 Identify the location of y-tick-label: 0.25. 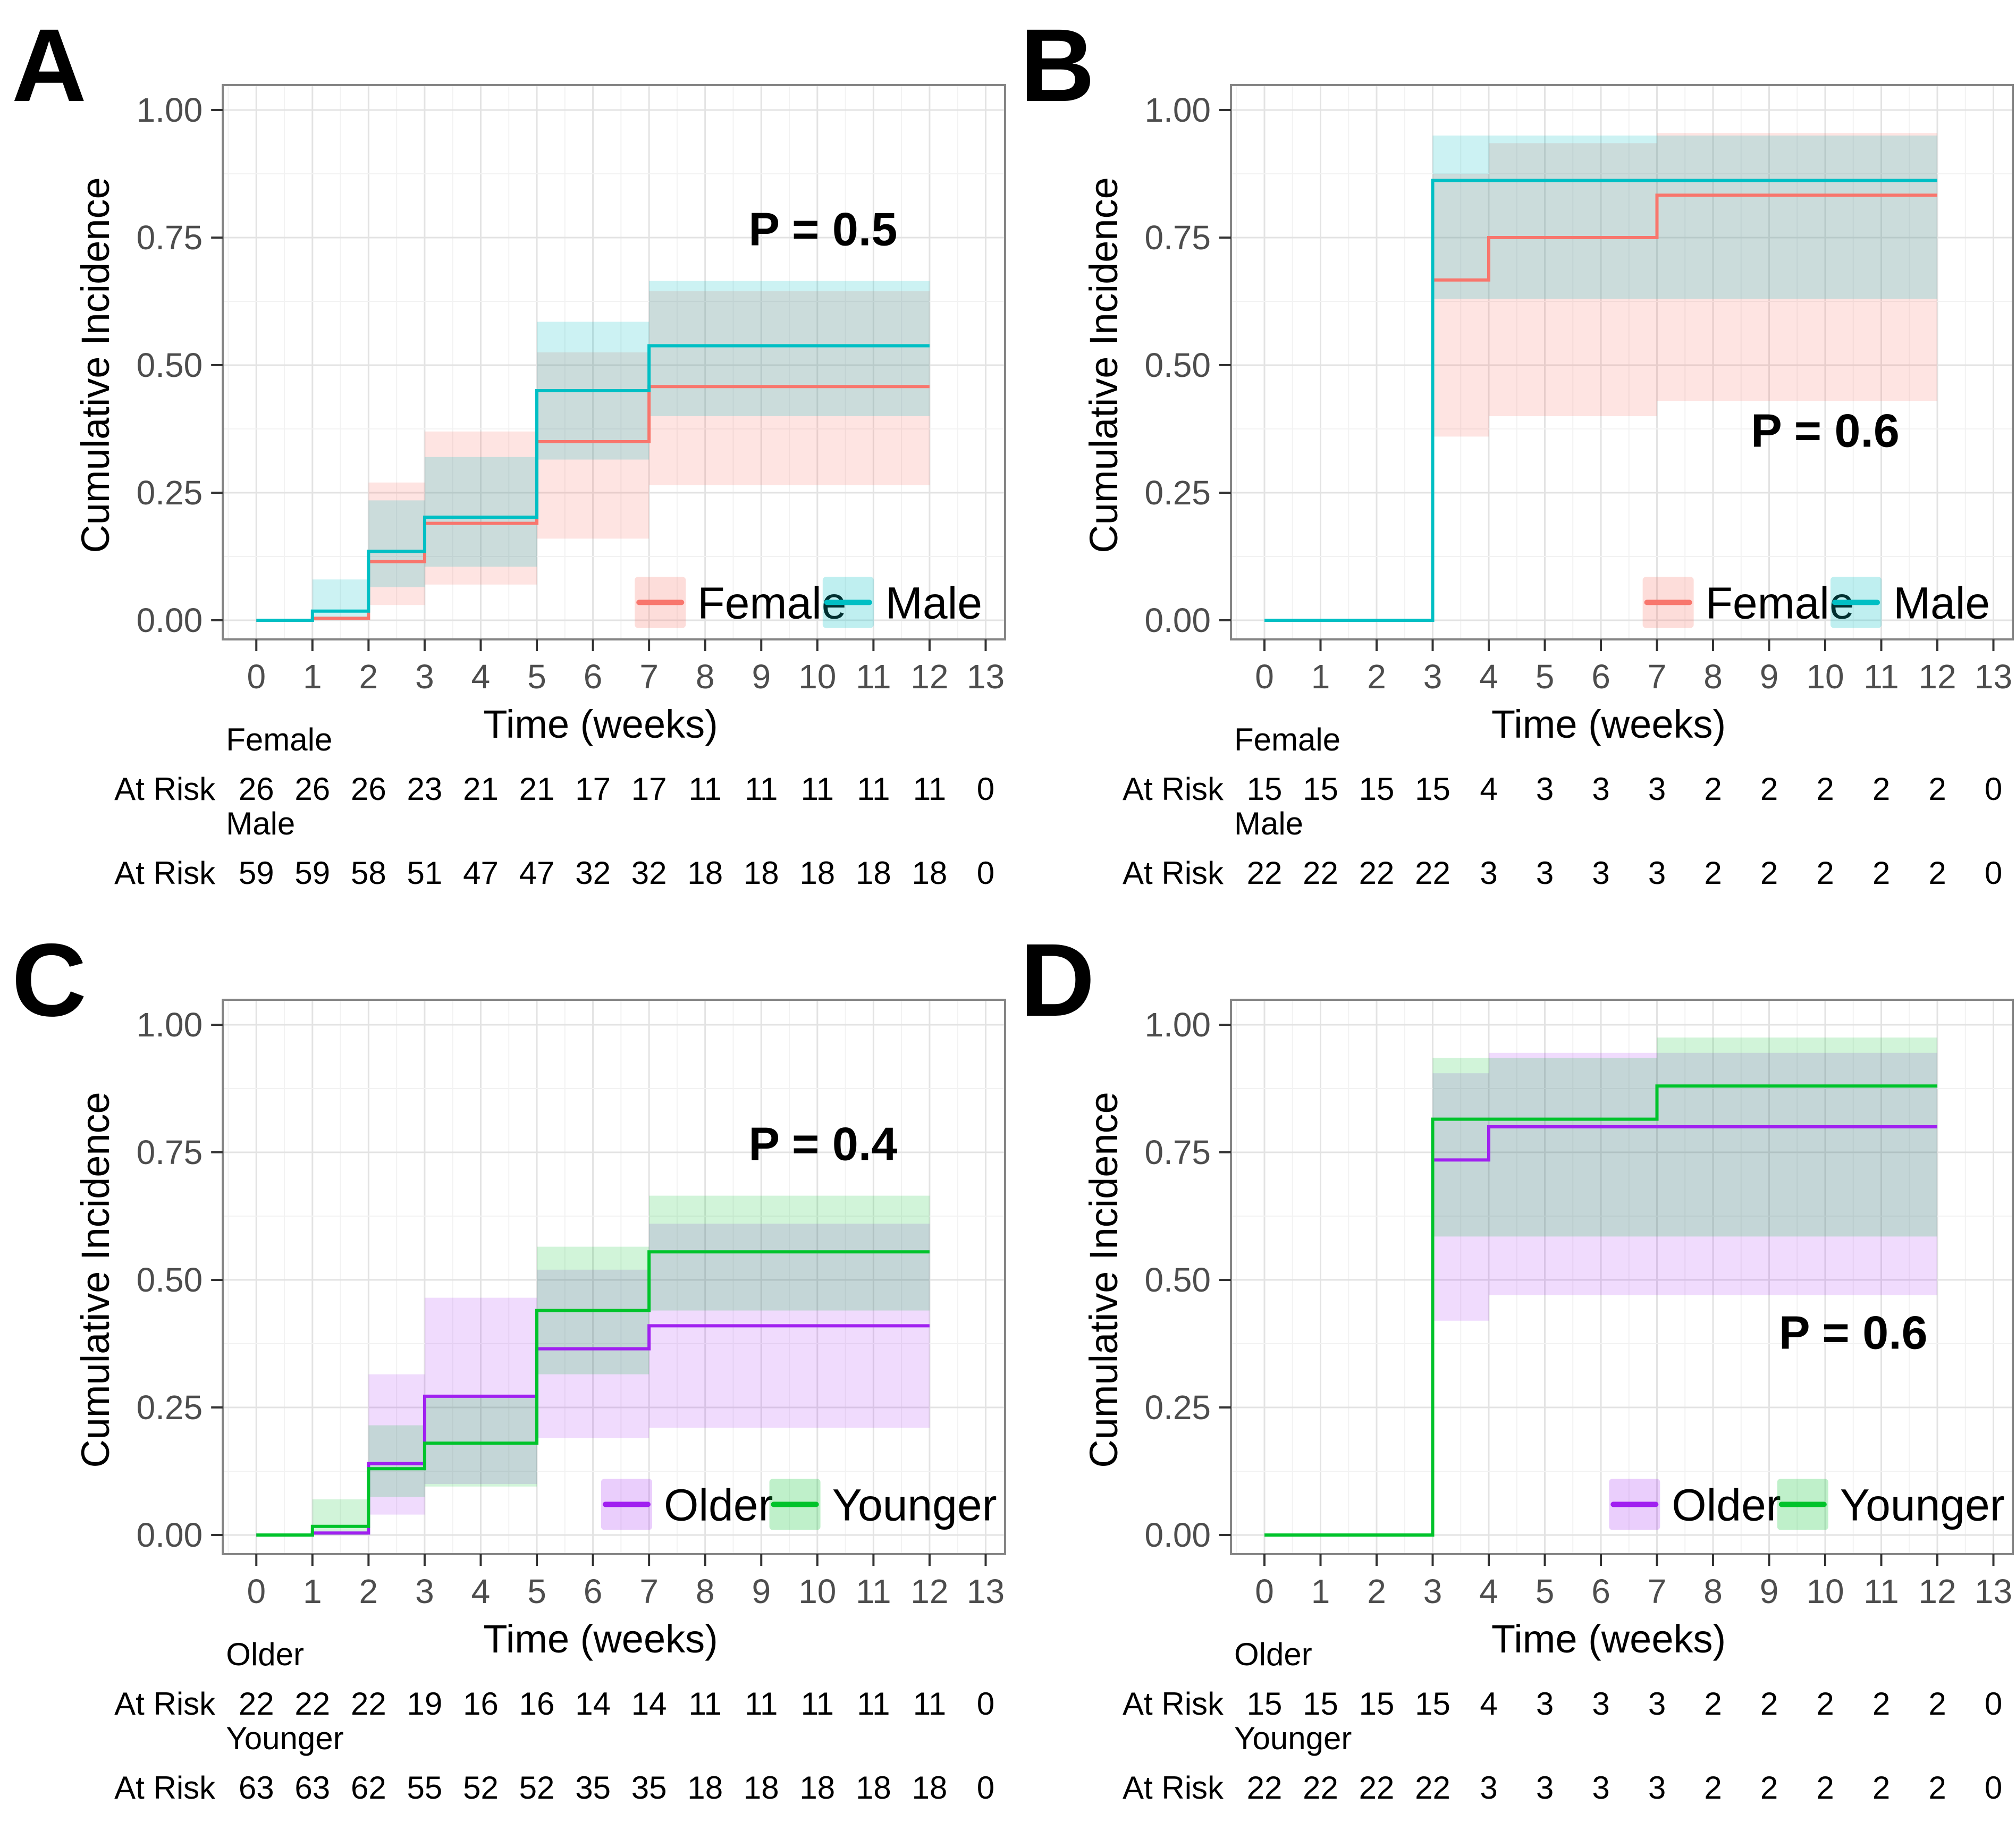
(1177, 493).